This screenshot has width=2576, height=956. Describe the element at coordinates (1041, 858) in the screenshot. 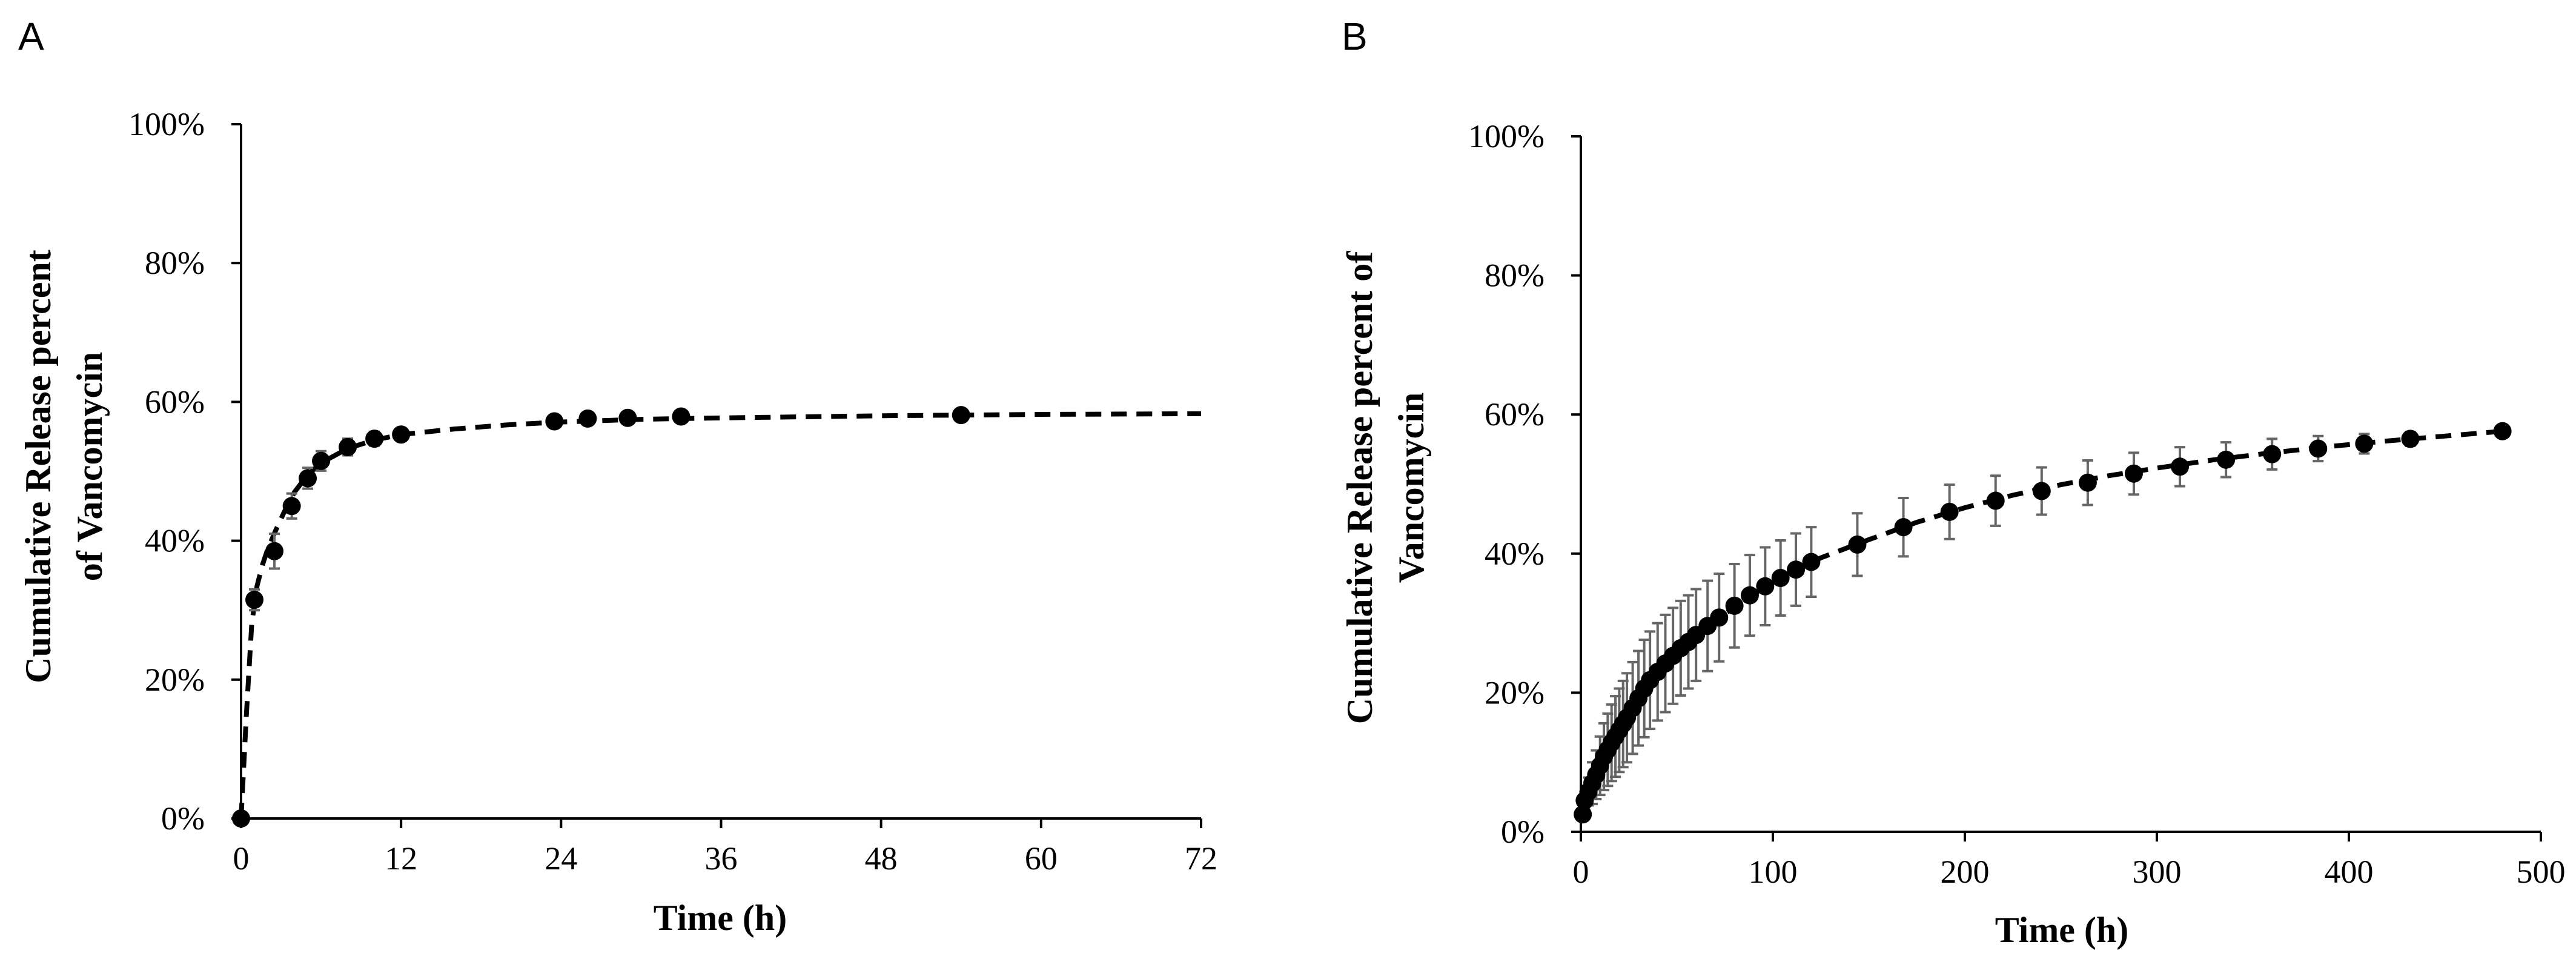

I see `panel-a-x-tick-label: 60` at that location.